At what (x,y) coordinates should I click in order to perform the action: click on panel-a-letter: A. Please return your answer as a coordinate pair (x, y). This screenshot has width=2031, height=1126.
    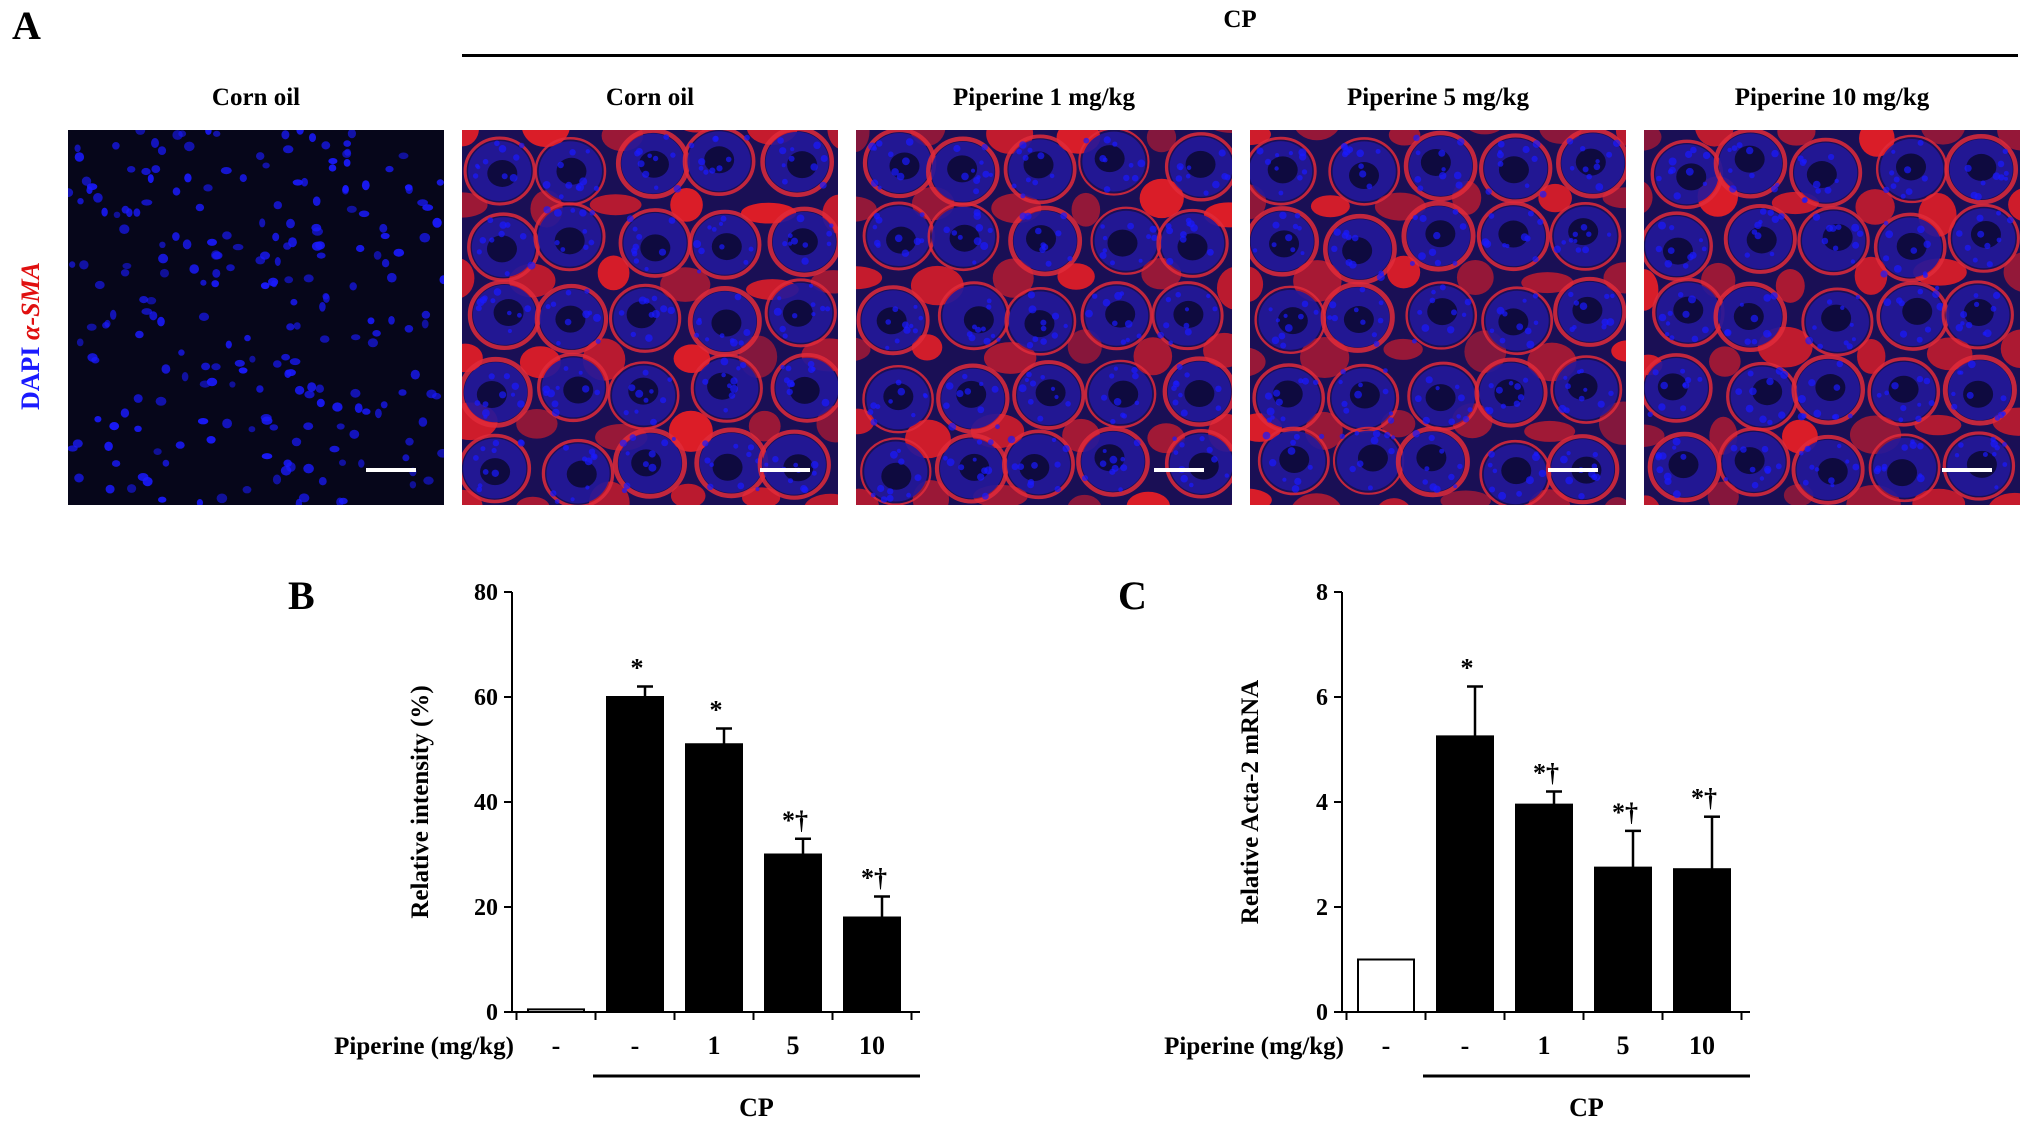
    Looking at the image, I should click on (26, 25).